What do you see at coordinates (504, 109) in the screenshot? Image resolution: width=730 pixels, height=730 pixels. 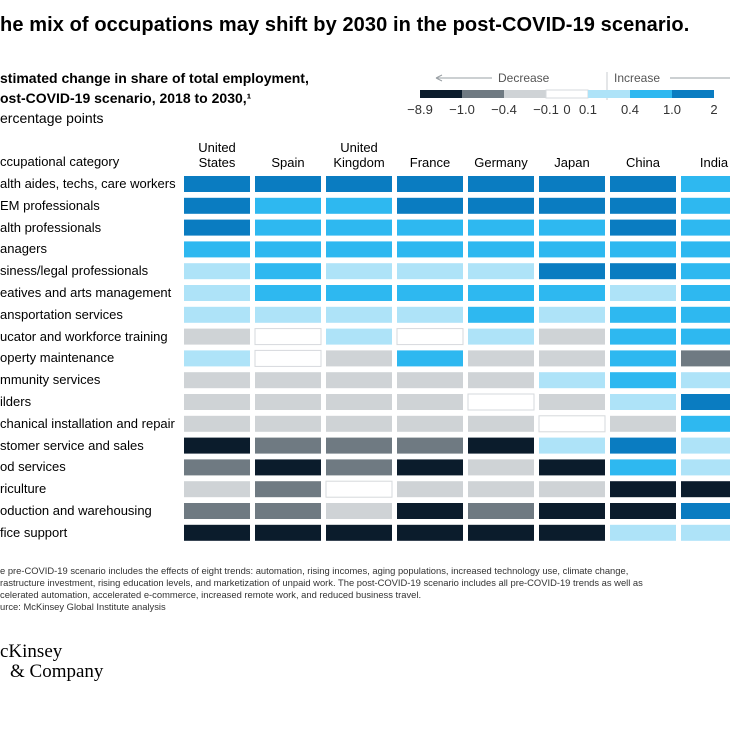 I see `legend-tick-label: −0.4` at bounding box center [504, 109].